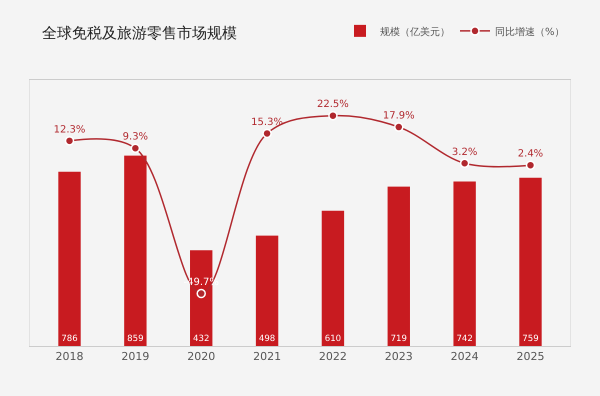 The image size is (600, 396). Describe the element at coordinates (267, 357) in the screenshot. I see `x-tick-label: 2021` at that location.